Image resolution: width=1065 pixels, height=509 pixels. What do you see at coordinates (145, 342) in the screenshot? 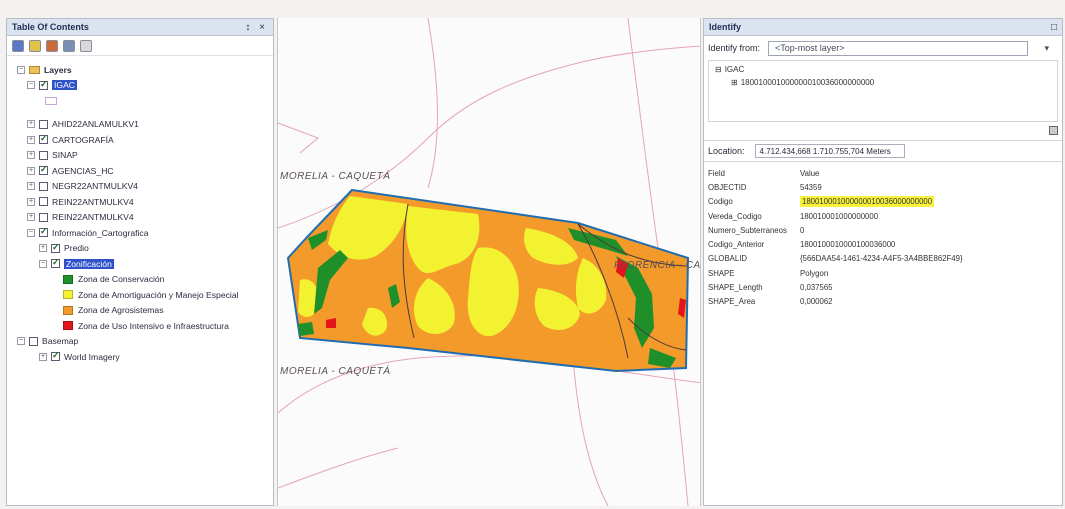
I see `layer-basemap: − Basemap` at bounding box center [145, 342].